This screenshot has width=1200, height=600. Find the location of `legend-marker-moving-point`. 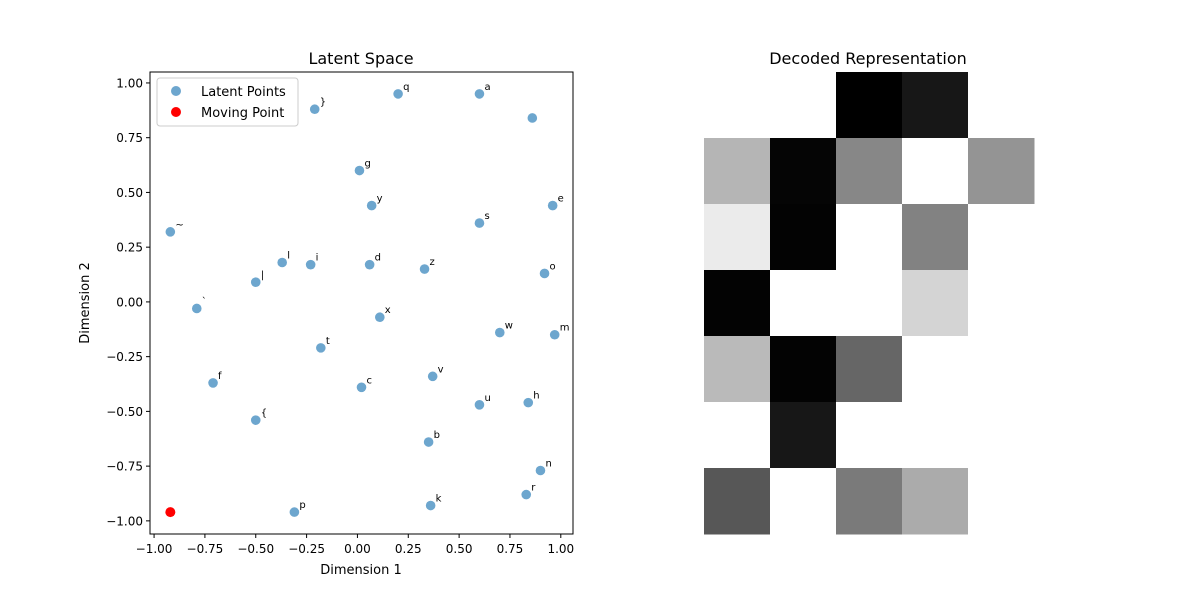

legend-marker-moving-point is located at coordinates (176, 112).